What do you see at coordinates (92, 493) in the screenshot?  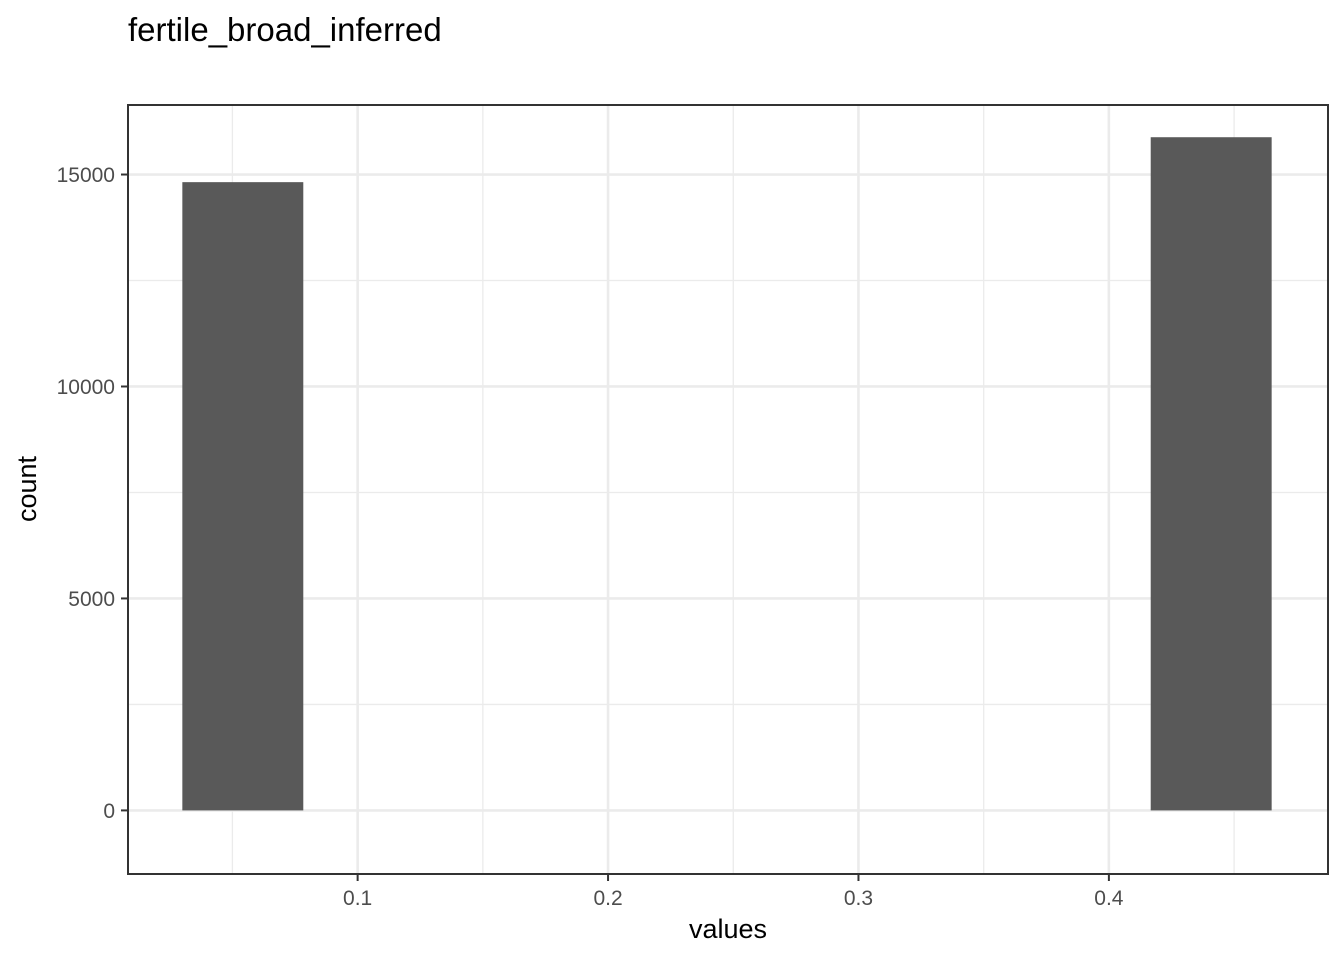 I see `y-axis: 0 5000 10000 15000` at bounding box center [92, 493].